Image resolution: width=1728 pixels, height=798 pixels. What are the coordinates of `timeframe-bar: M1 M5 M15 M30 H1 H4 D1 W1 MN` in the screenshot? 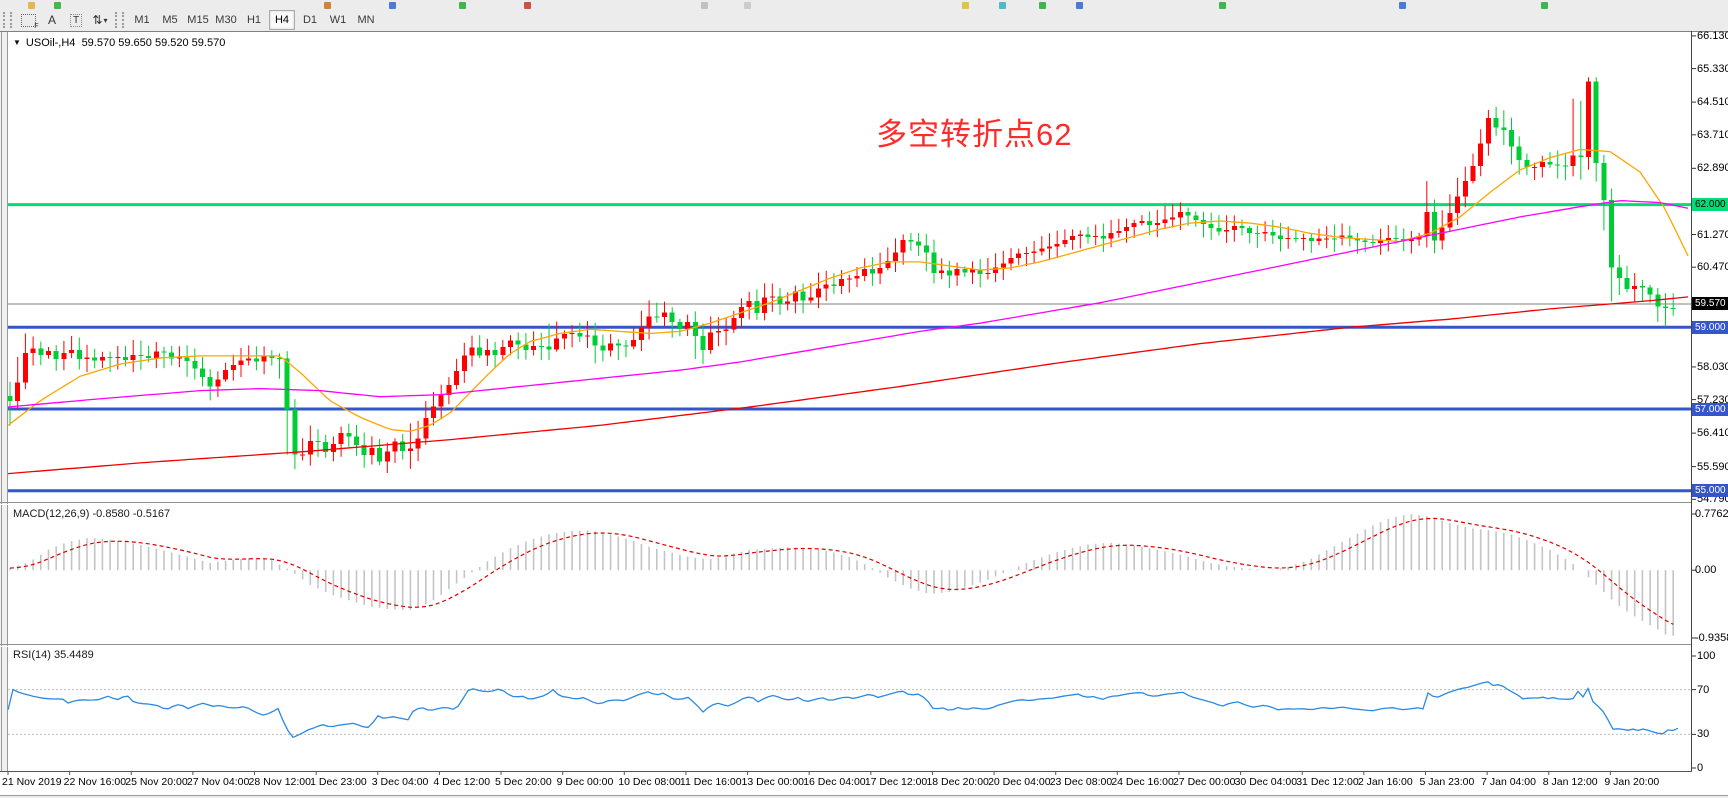 It's located at (254, 20).